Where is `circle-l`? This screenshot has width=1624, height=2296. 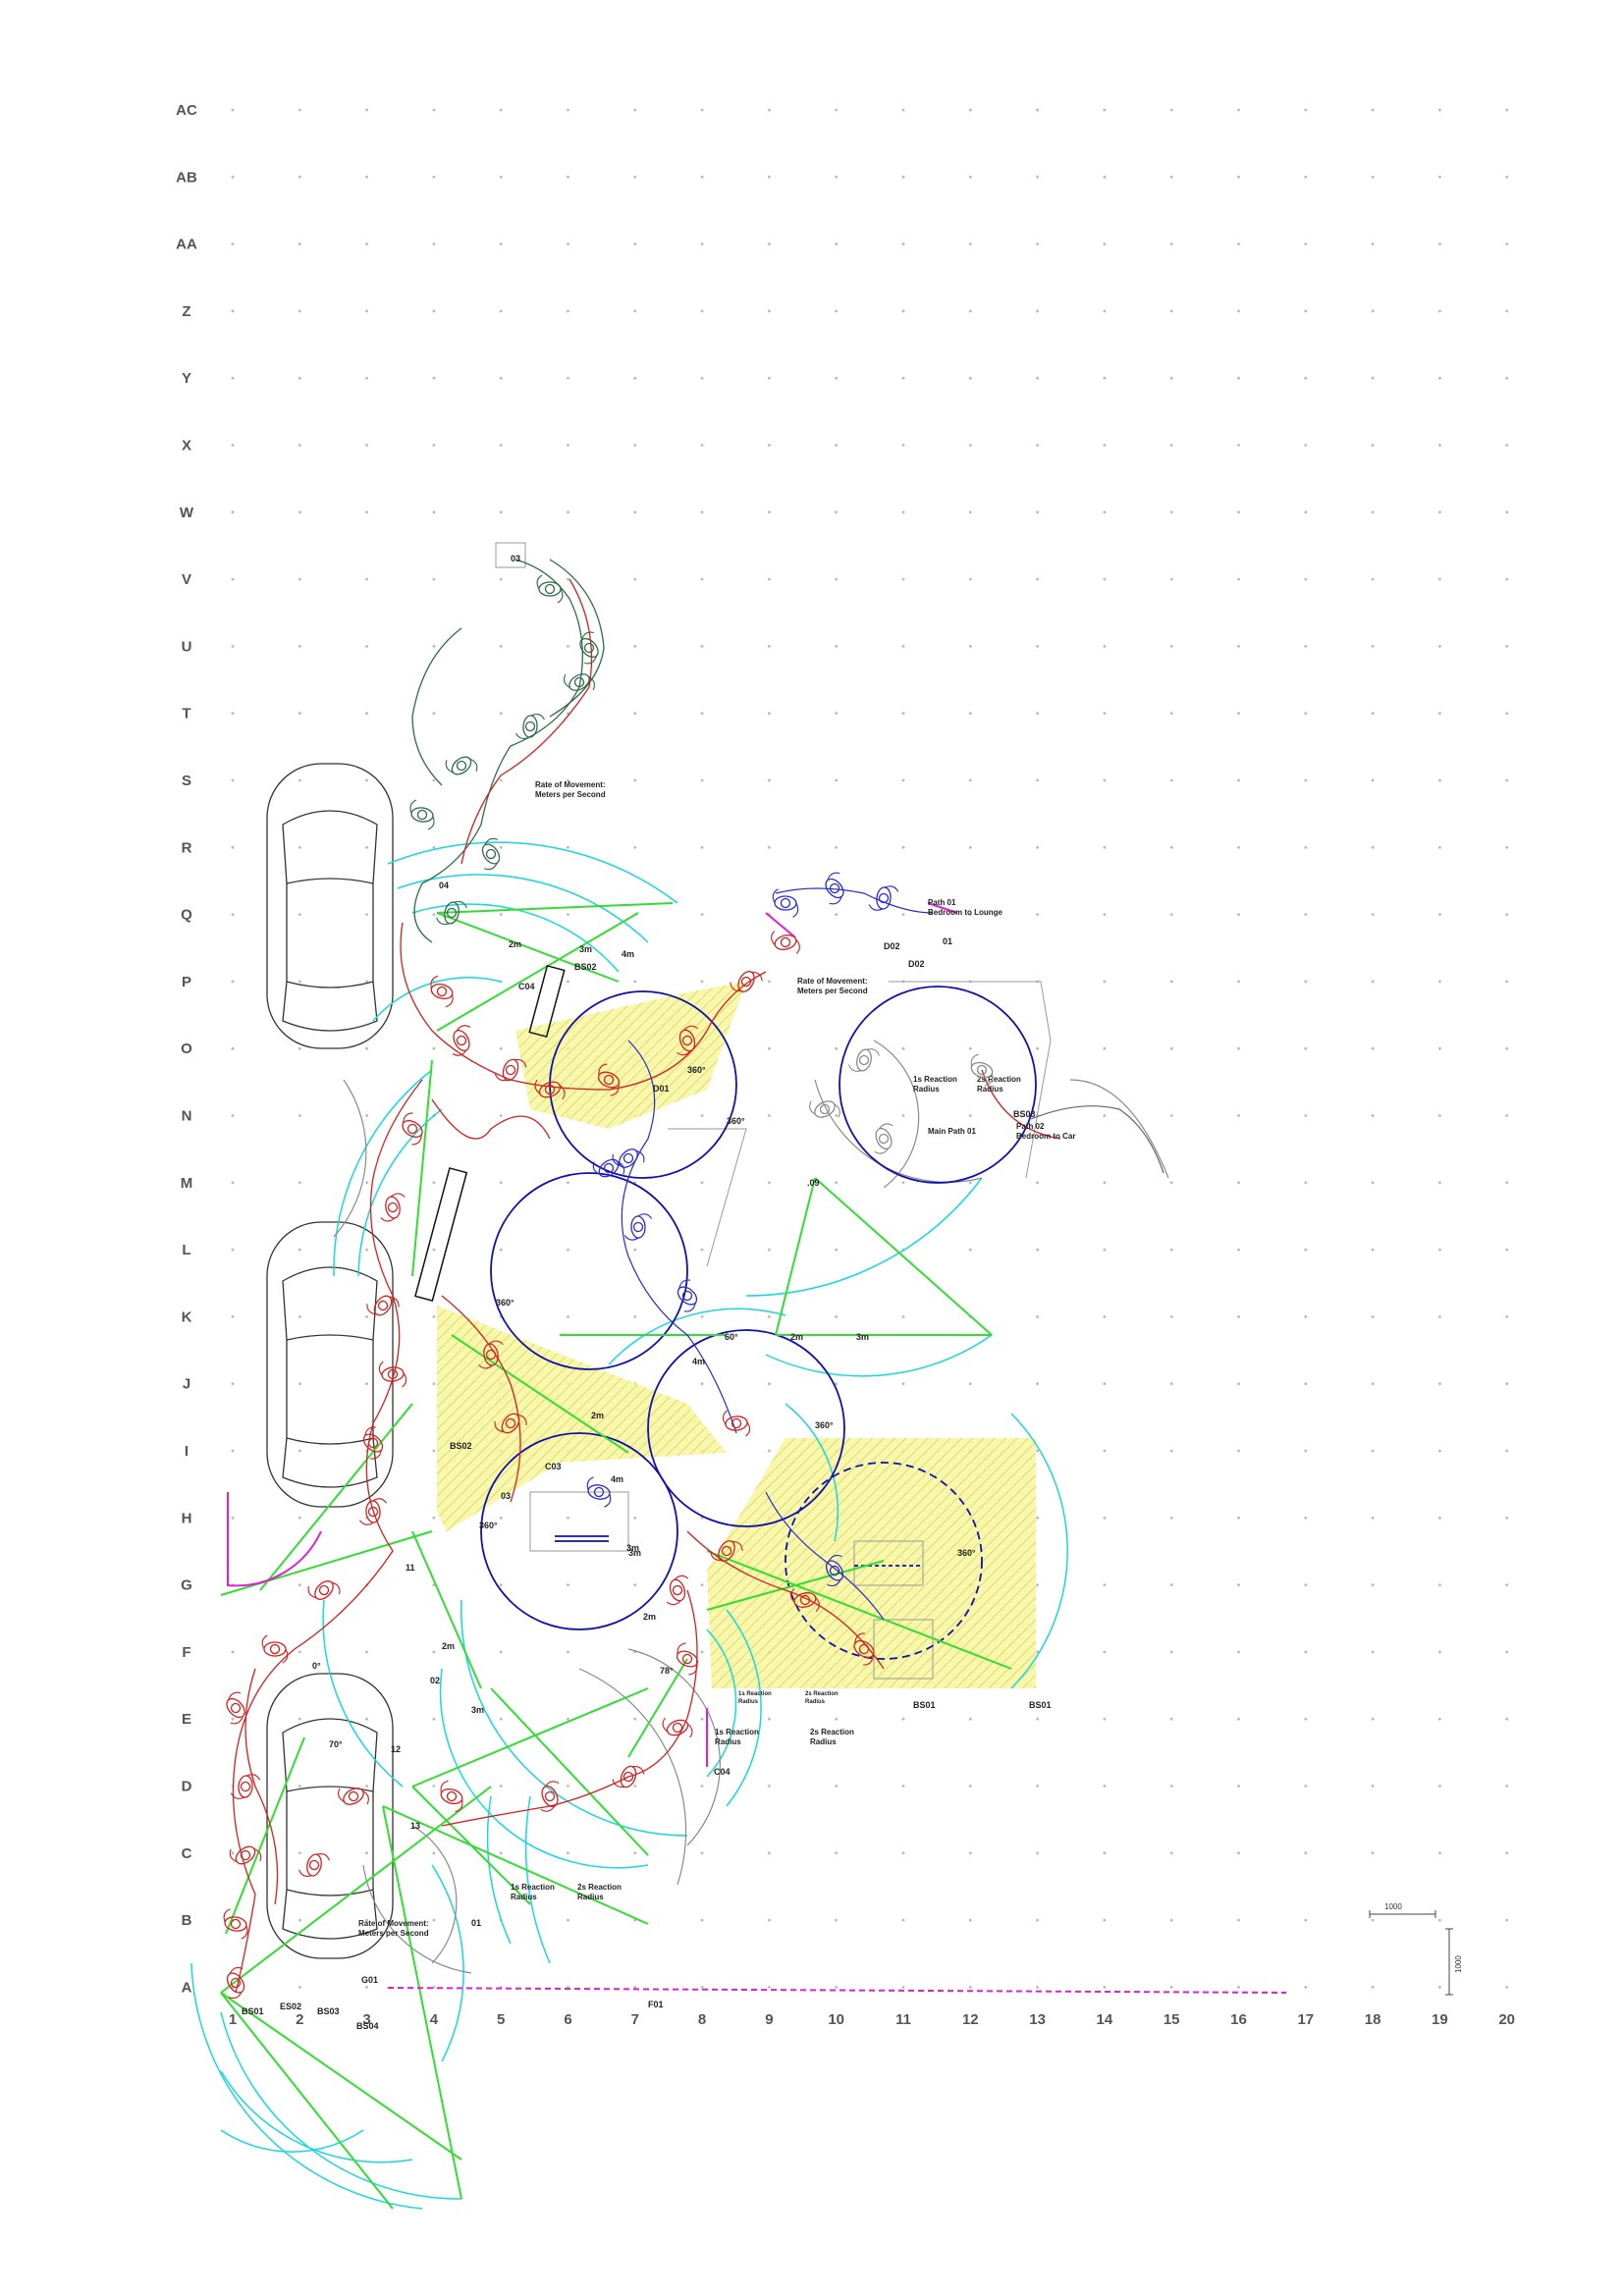 circle-l is located at coordinates (589, 1271).